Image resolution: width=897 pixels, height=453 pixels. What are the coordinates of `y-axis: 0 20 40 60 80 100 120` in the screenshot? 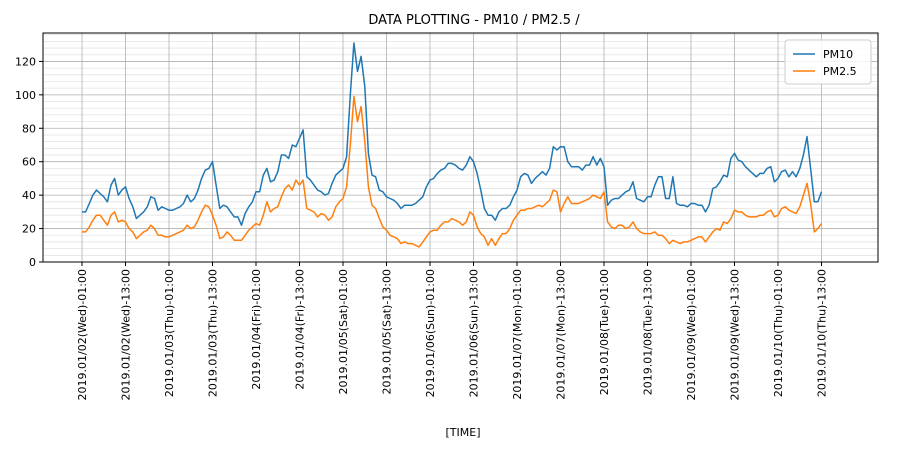 It's located at (29, 162).